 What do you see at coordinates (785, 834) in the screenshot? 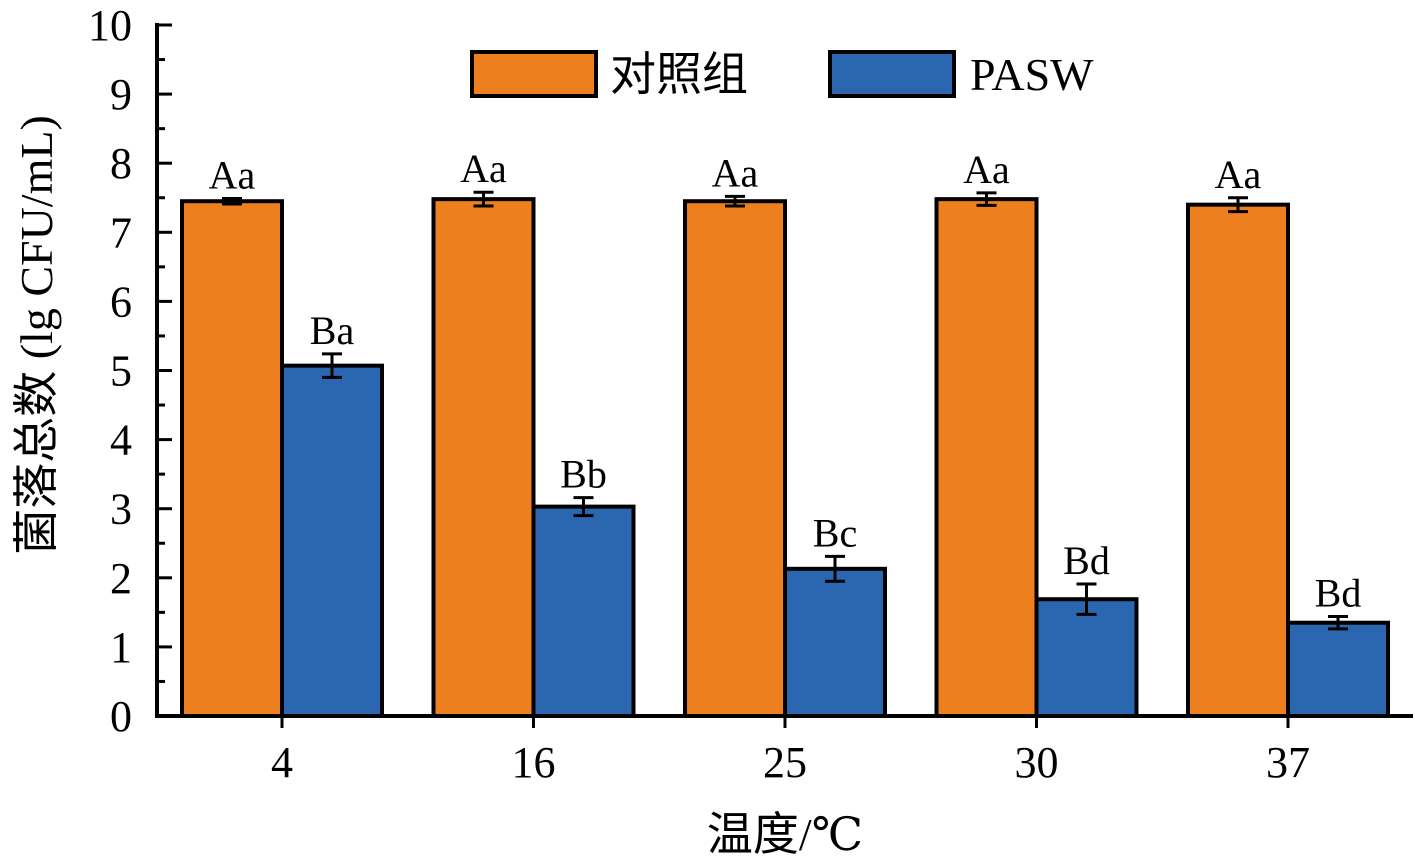
I see `x-axis-title: 温度/℃` at bounding box center [785, 834].